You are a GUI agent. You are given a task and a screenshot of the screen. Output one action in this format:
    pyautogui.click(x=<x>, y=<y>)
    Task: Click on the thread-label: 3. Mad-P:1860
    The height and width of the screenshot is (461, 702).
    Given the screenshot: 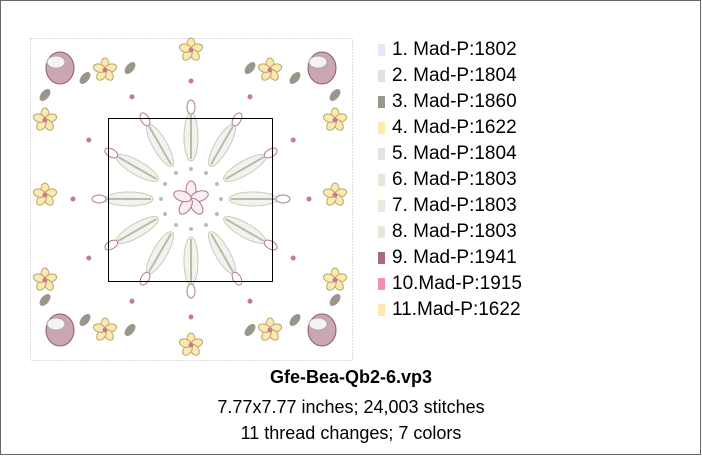 What is the action you would take?
    pyautogui.click(x=454, y=101)
    